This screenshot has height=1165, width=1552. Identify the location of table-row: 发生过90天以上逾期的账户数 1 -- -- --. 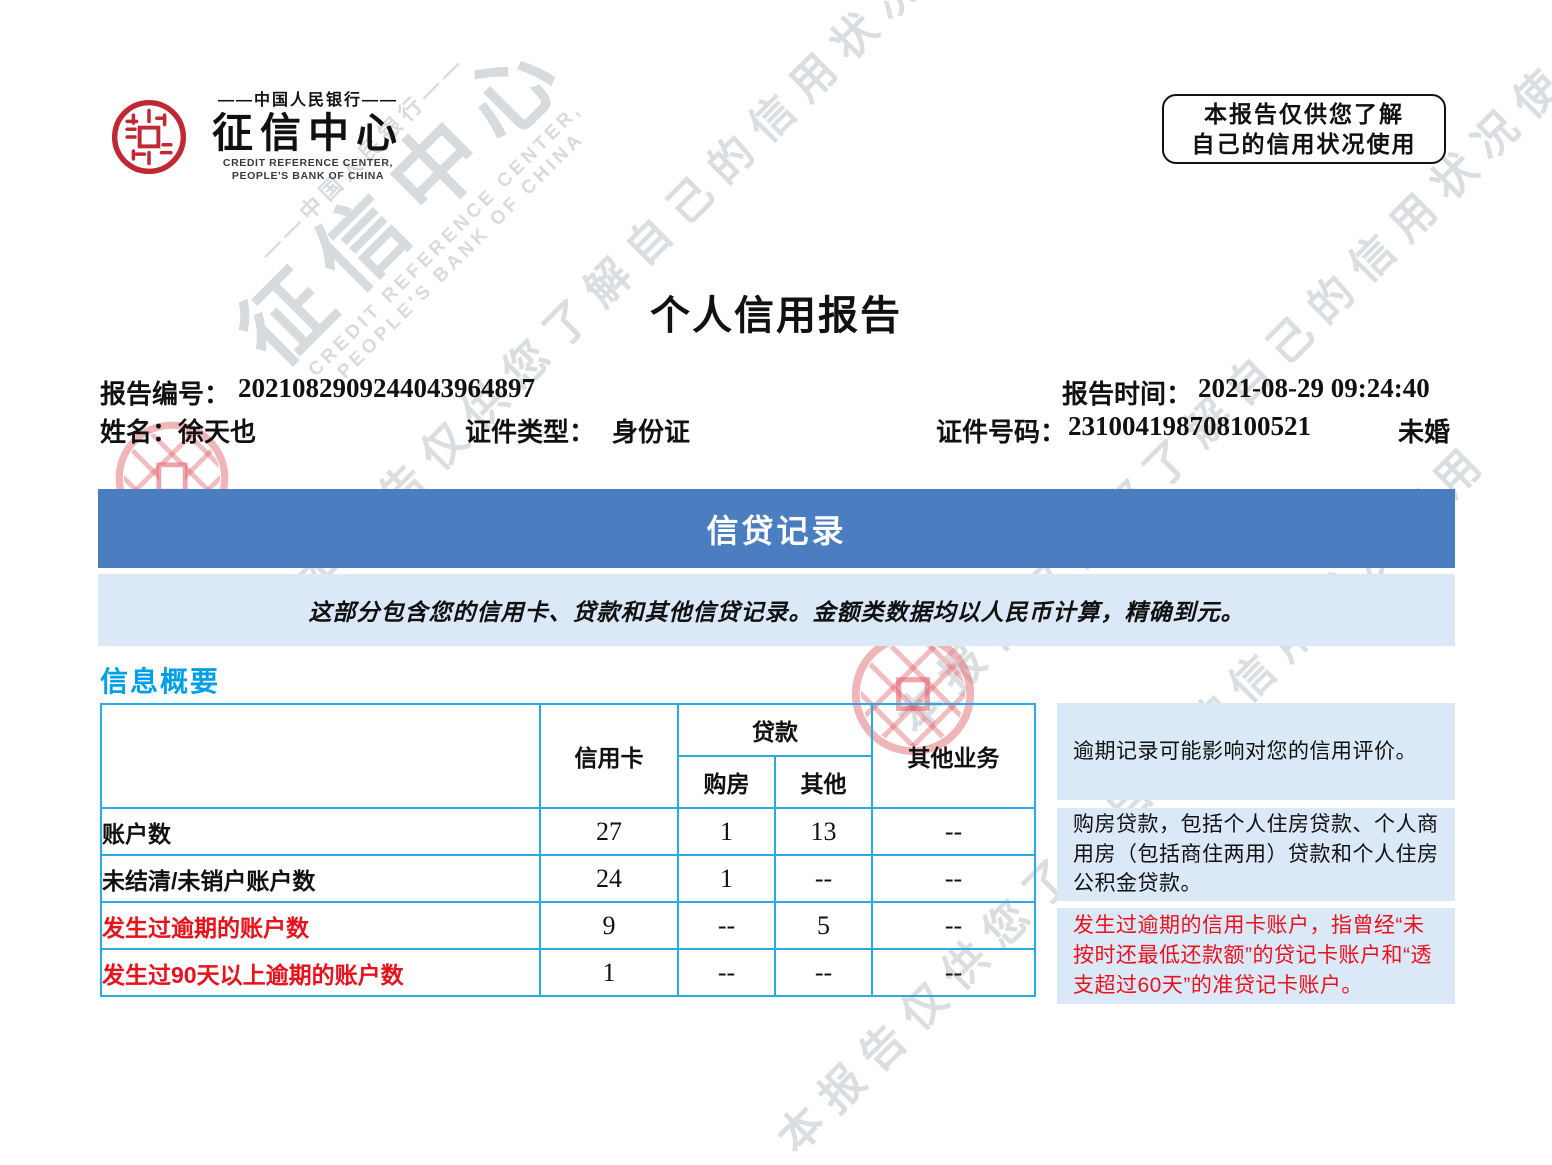
(568, 972).